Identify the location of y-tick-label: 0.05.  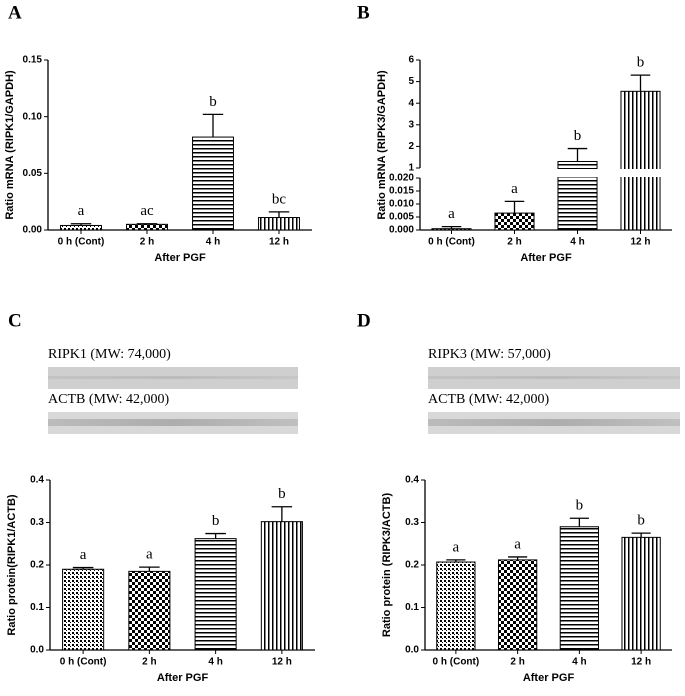
(33, 173).